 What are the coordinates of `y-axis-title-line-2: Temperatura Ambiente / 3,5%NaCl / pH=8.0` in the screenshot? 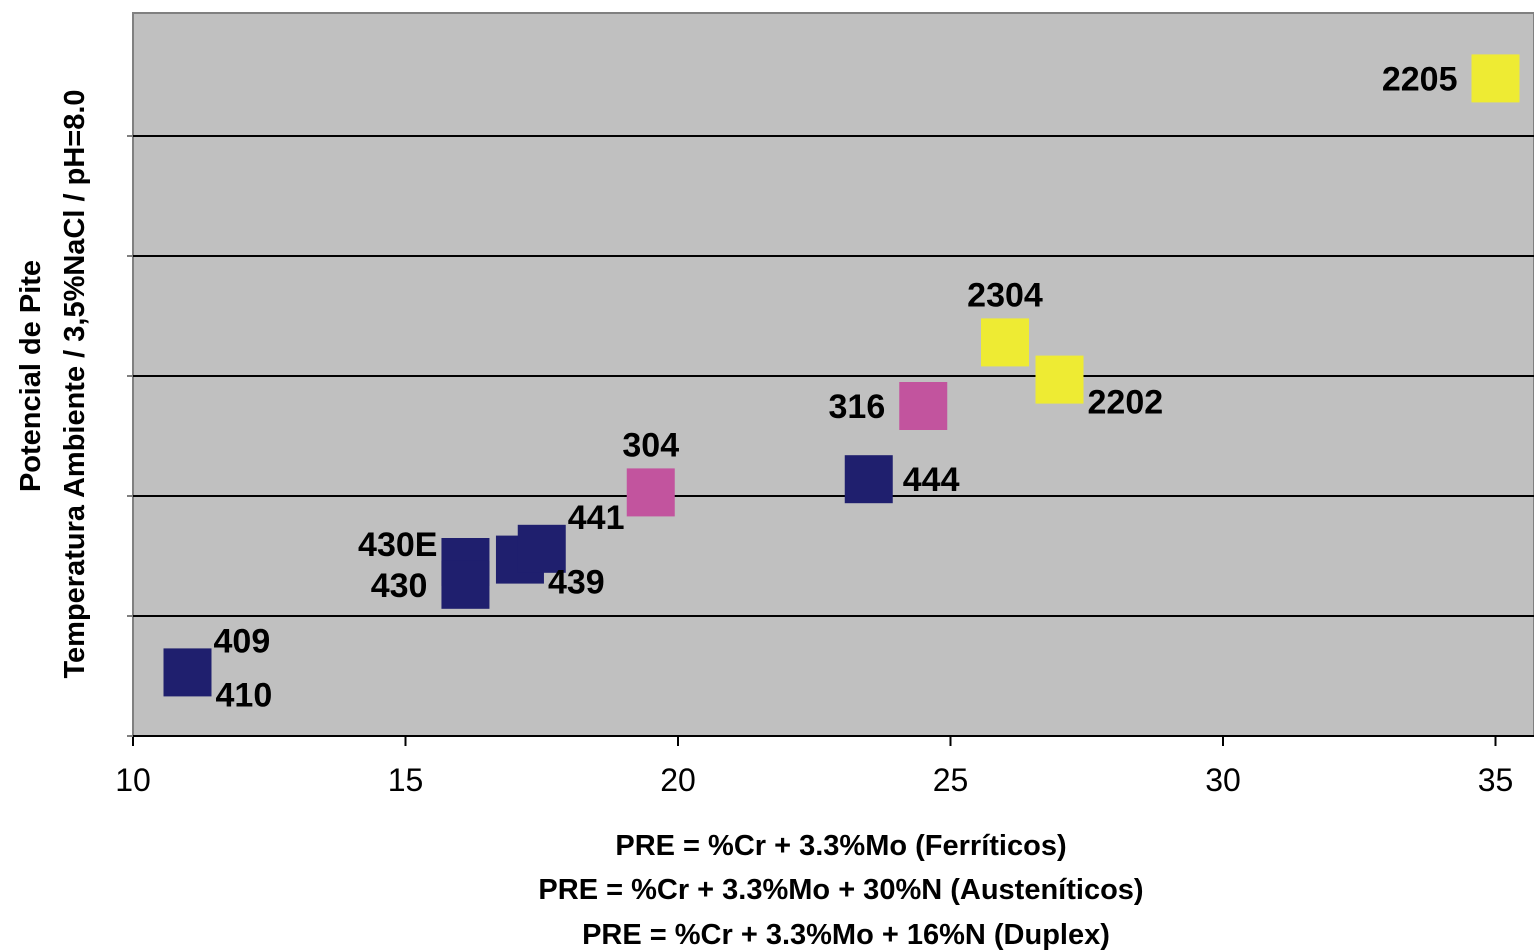 It's located at (75, 383).